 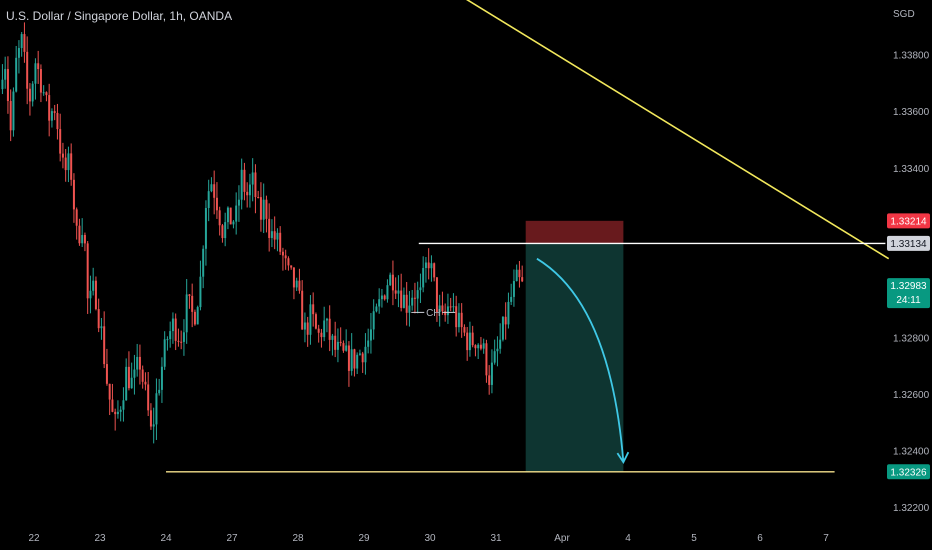 What do you see at coordinates (433, 313) in the screenshot?
I see `ch-label: CH` at bounding box center [433, 313].